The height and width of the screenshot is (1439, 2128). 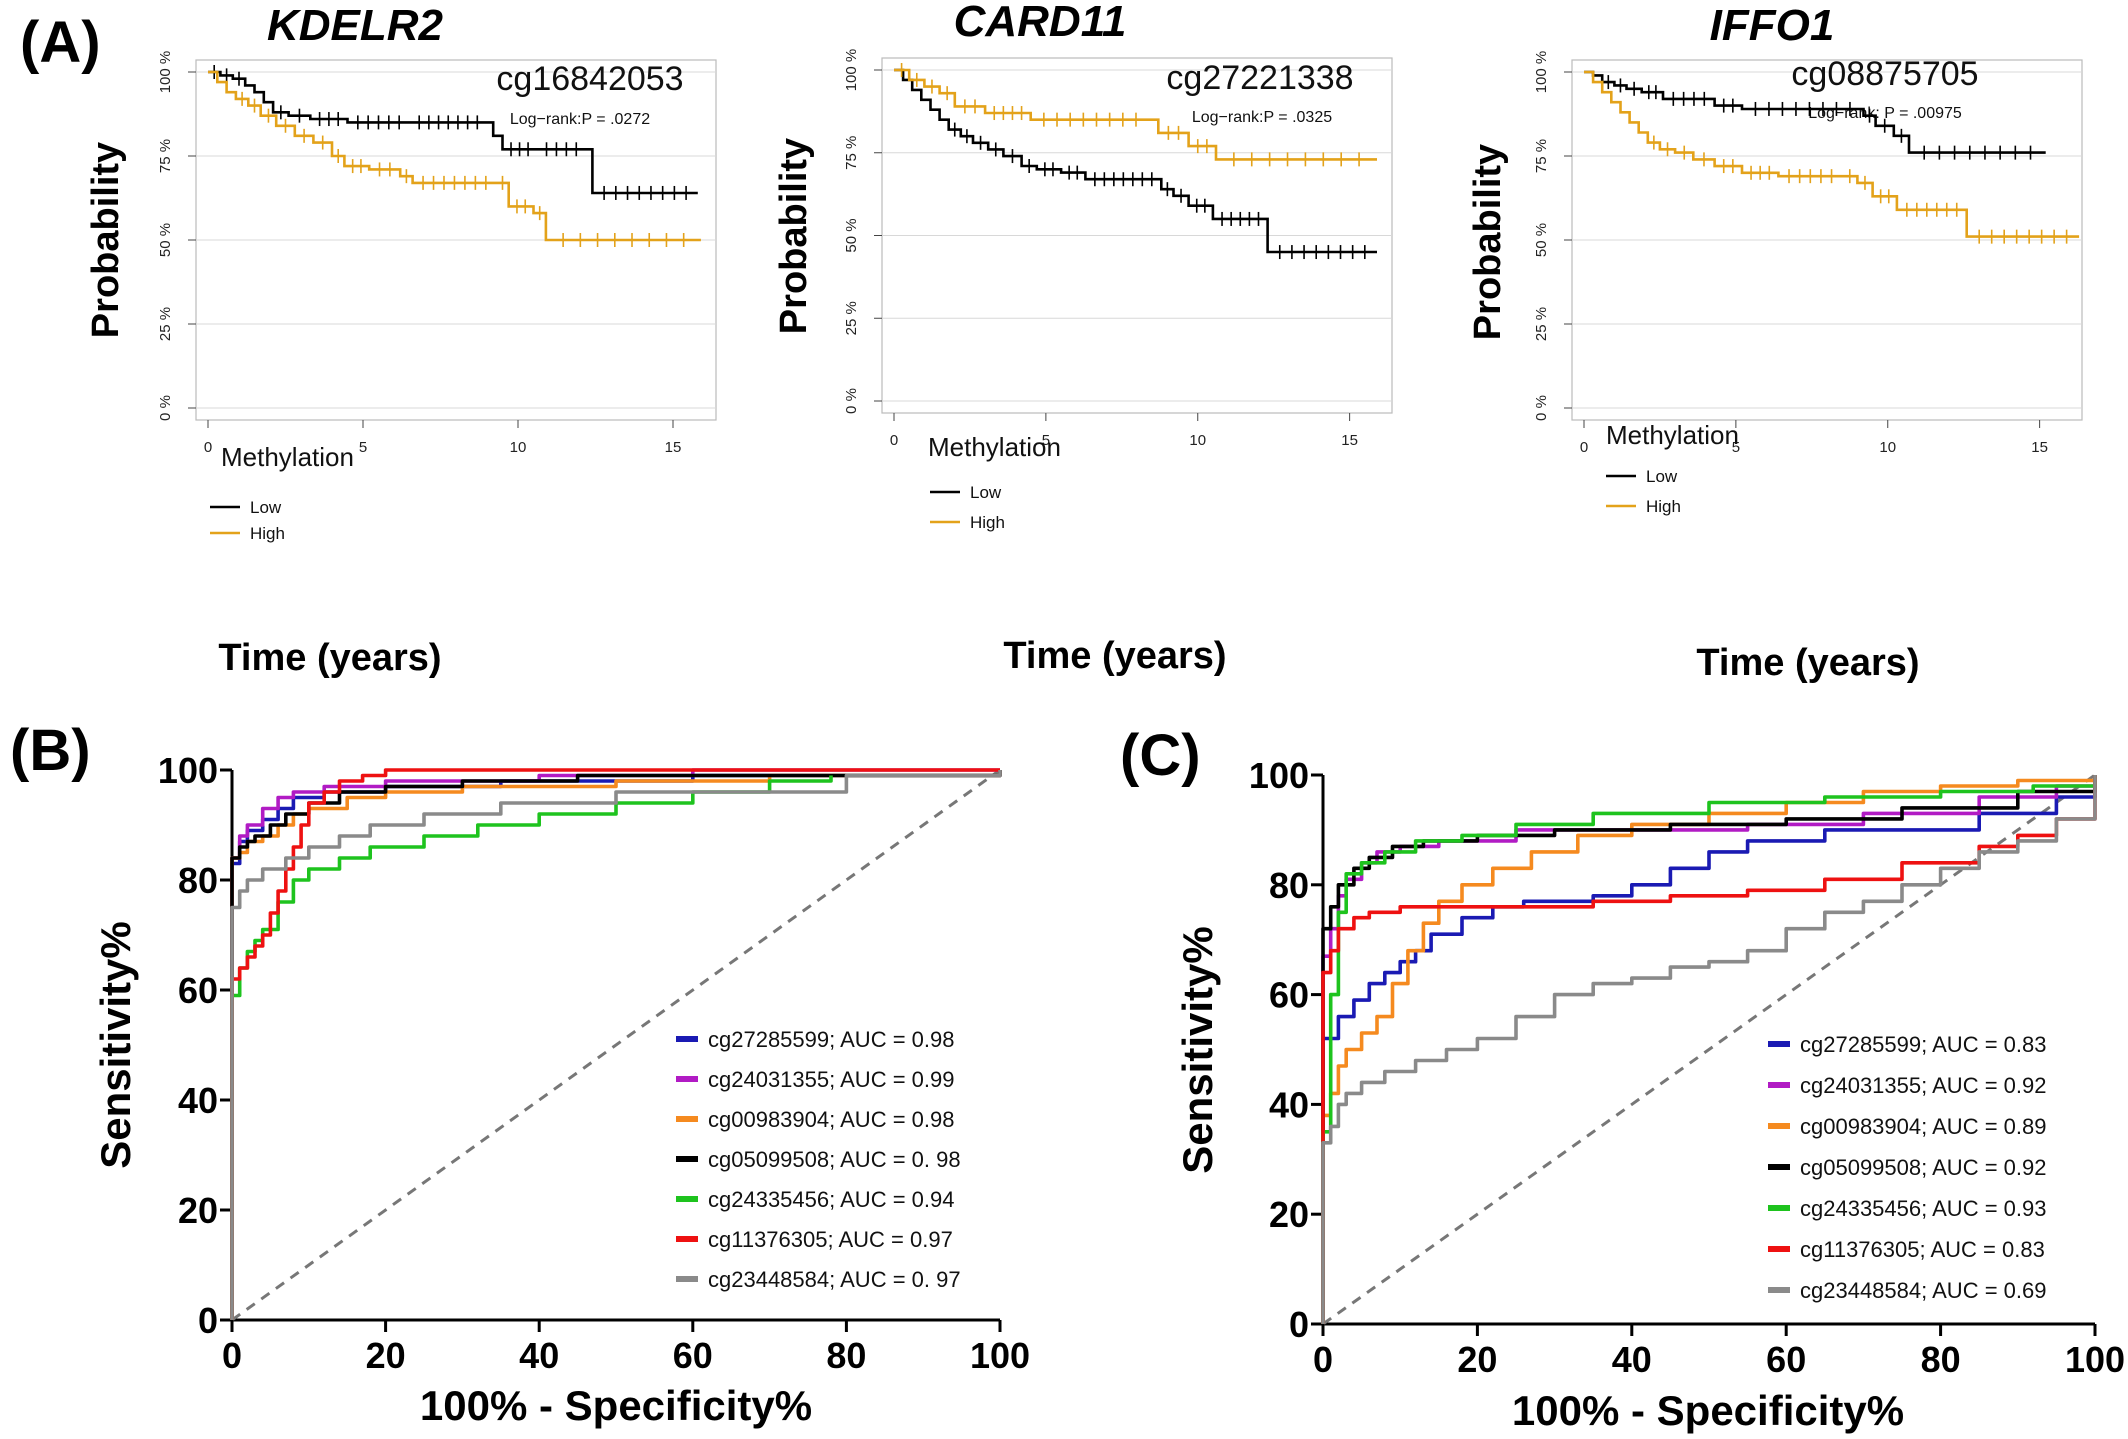 I want to click on km-probe-id: cg08875705, so click(x=1884, y=74).